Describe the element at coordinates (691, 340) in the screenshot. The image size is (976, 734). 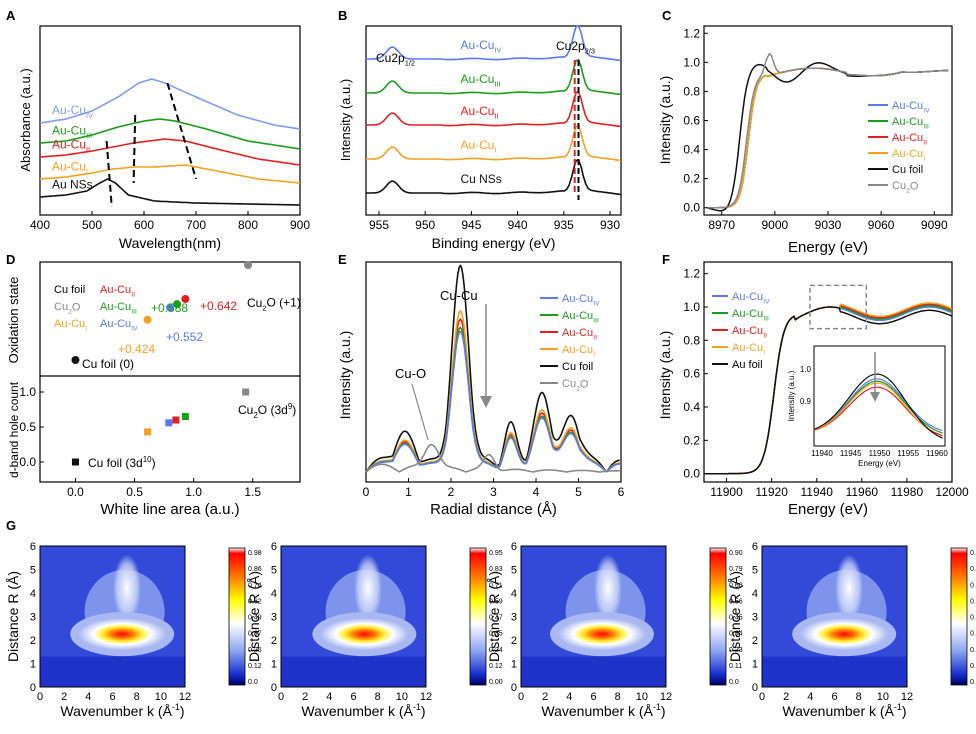
I see `panel-f-ytick-label: 0.8` at that location.